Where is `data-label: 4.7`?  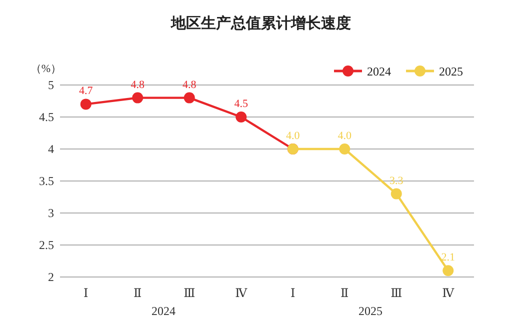
data-label: 4.7 is located at coordinates (86, 91).